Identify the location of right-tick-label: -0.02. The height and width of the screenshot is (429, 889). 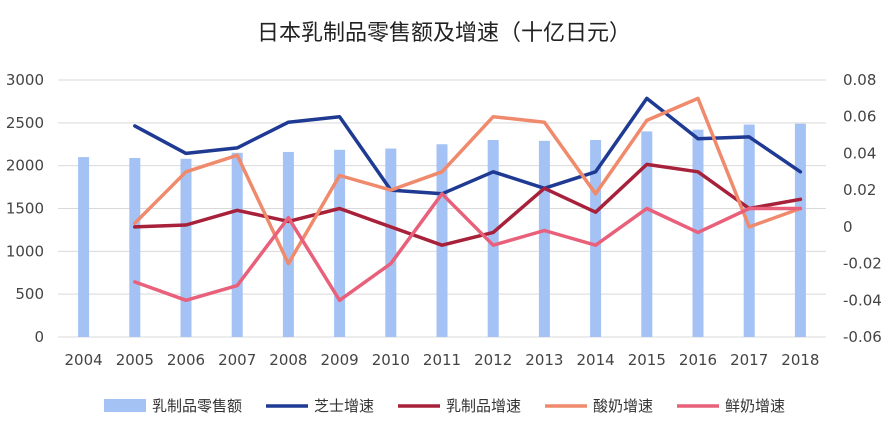
(862, 264).